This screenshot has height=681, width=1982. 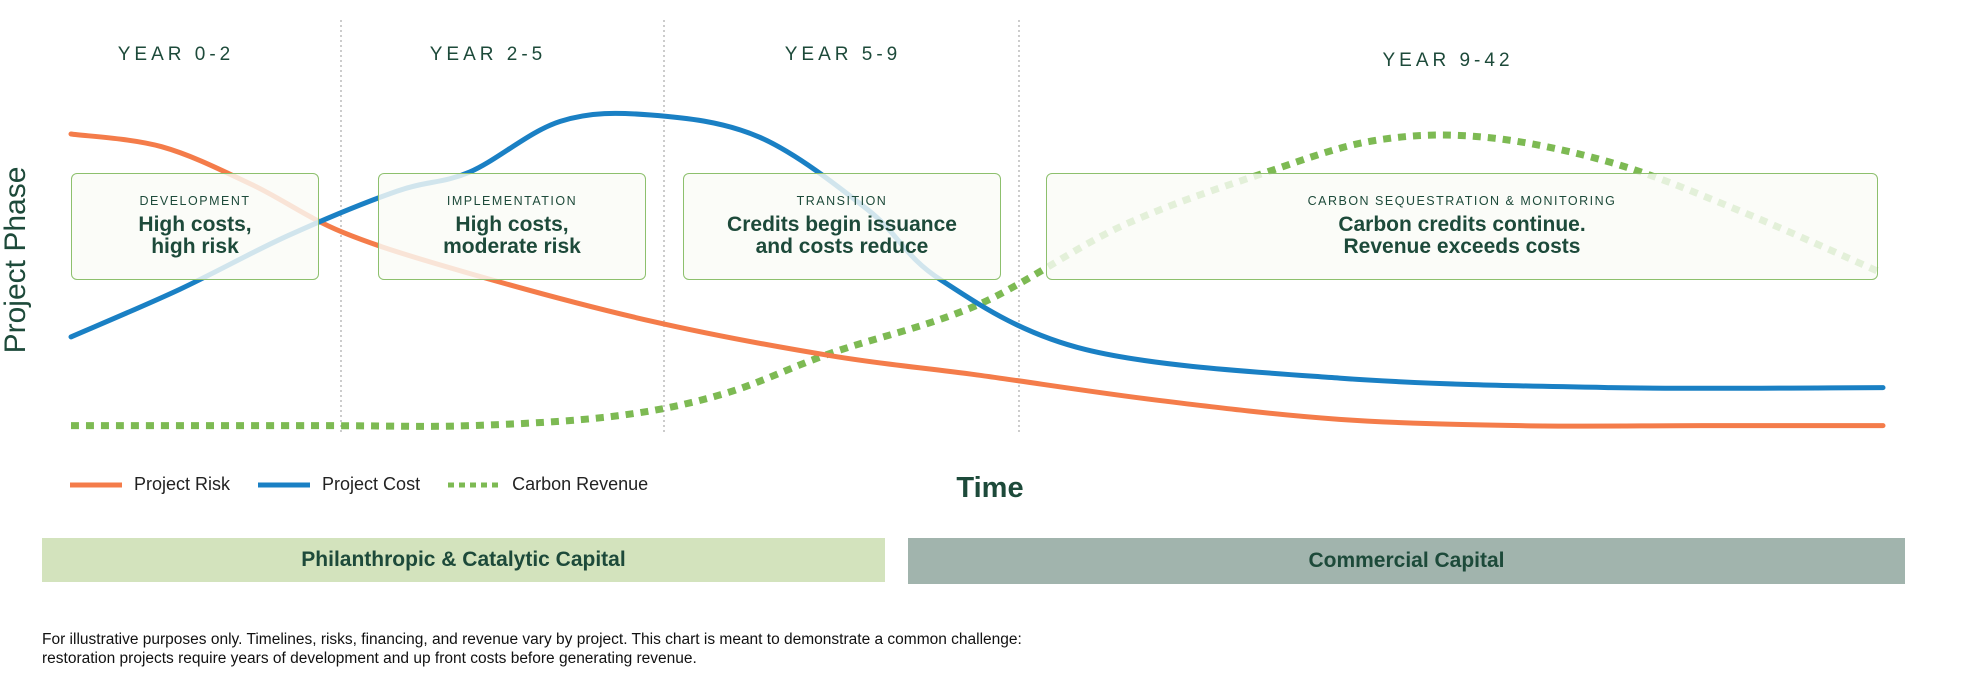 I want to click on legend-label: Carbon Revenue, so click(x=580, y=484).